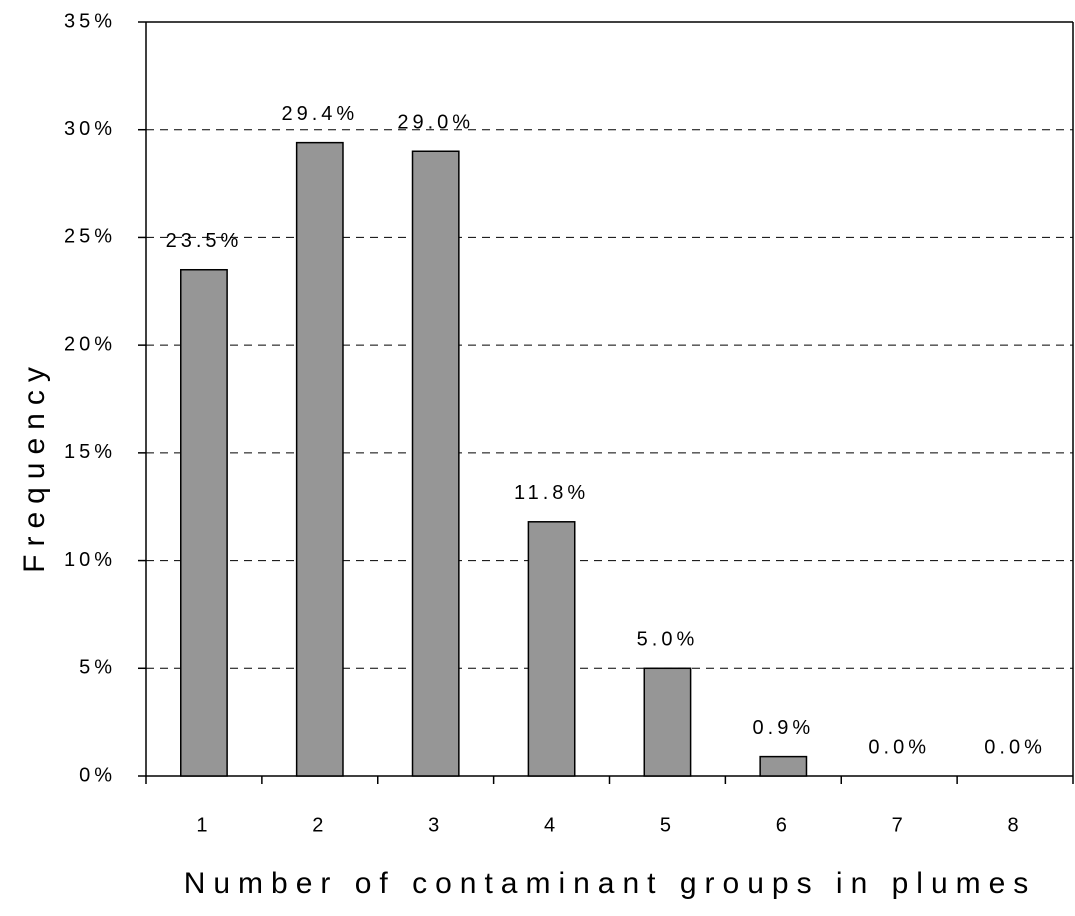 The image size is (1075, 916). What do you see at coordinates (551, 493) in the screenshot?
I see `value-label: 11.8%` at bounding box center [551, 493].